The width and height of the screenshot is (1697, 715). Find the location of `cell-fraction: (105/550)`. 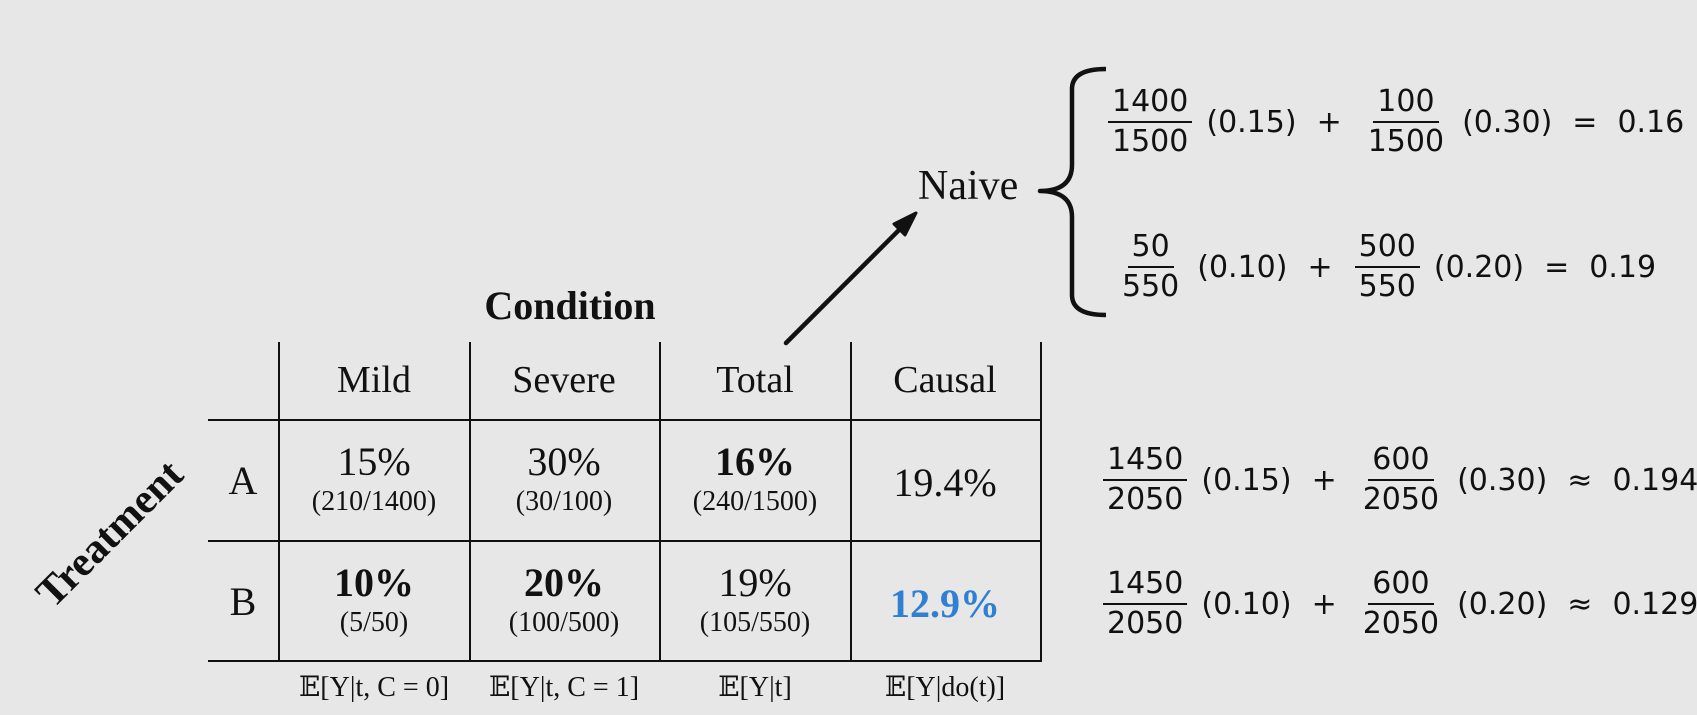

cell-fraction: (105/550) is located at coordinates (755, 622).